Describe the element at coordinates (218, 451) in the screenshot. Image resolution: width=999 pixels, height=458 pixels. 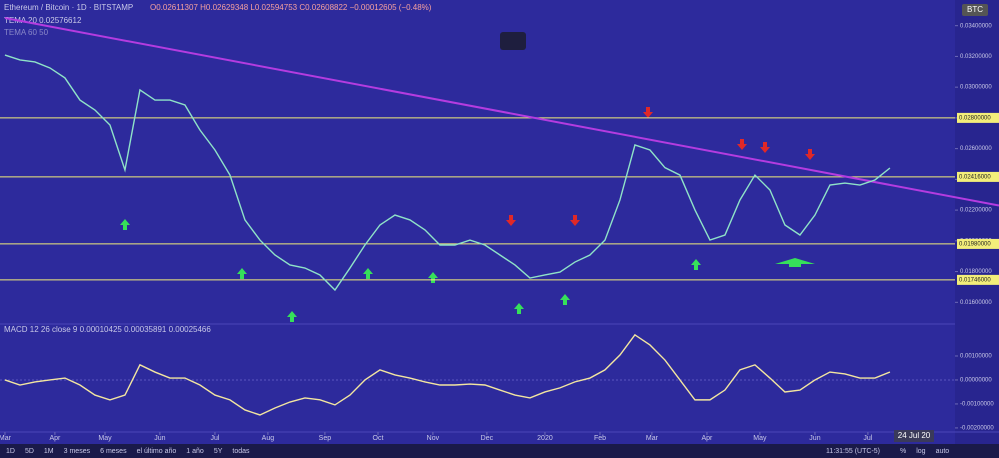
I see `range-button: 5Y` at that location.